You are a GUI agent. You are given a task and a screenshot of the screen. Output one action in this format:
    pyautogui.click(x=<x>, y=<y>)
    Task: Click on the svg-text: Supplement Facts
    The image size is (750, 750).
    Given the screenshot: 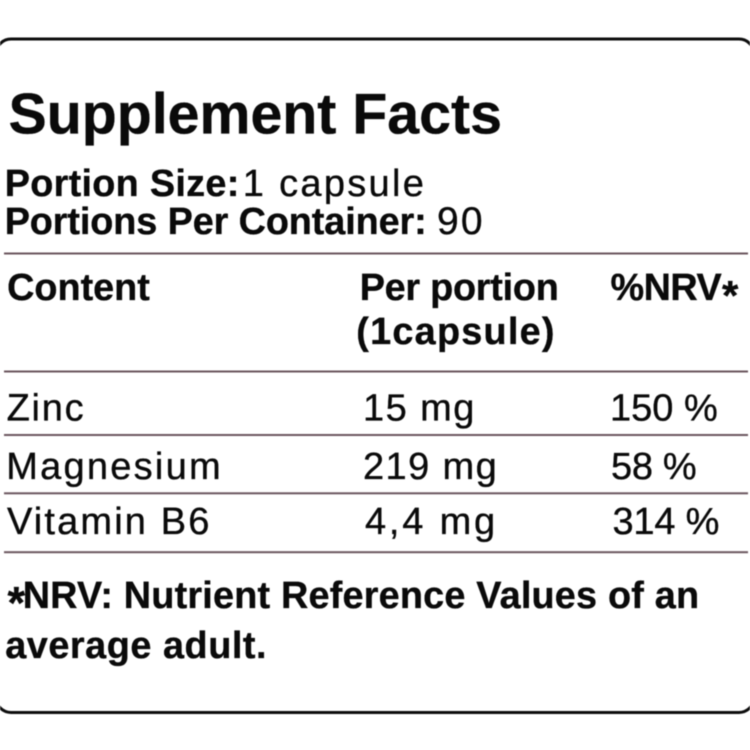 What is the action you would take?
    pyautogui.click(x=256, y=115)
    